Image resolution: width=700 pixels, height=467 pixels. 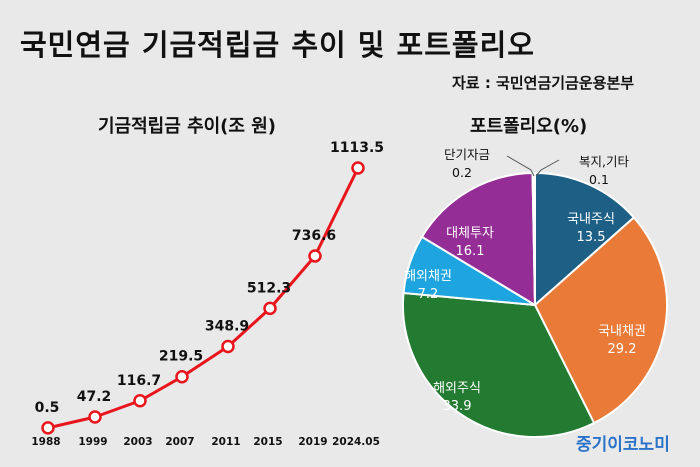 What do you see at coordinates (179, 442) in the screenshot?
I see `x-tick-label: 2007` at bounding box center [179, 442].